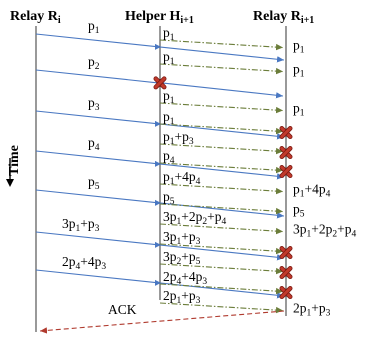  What do you see at coordinates (283, 17) in the screenshot?
I see `header-relay-next: Relay Ri+1` at bounding box center [283, 17].